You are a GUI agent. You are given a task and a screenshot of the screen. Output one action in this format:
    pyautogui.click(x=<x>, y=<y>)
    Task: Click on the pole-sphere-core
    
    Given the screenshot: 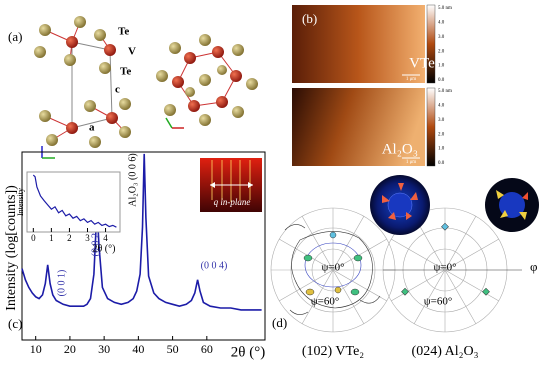 What is the action you would take?
    pyautogui.click(x=400, y=205)
    